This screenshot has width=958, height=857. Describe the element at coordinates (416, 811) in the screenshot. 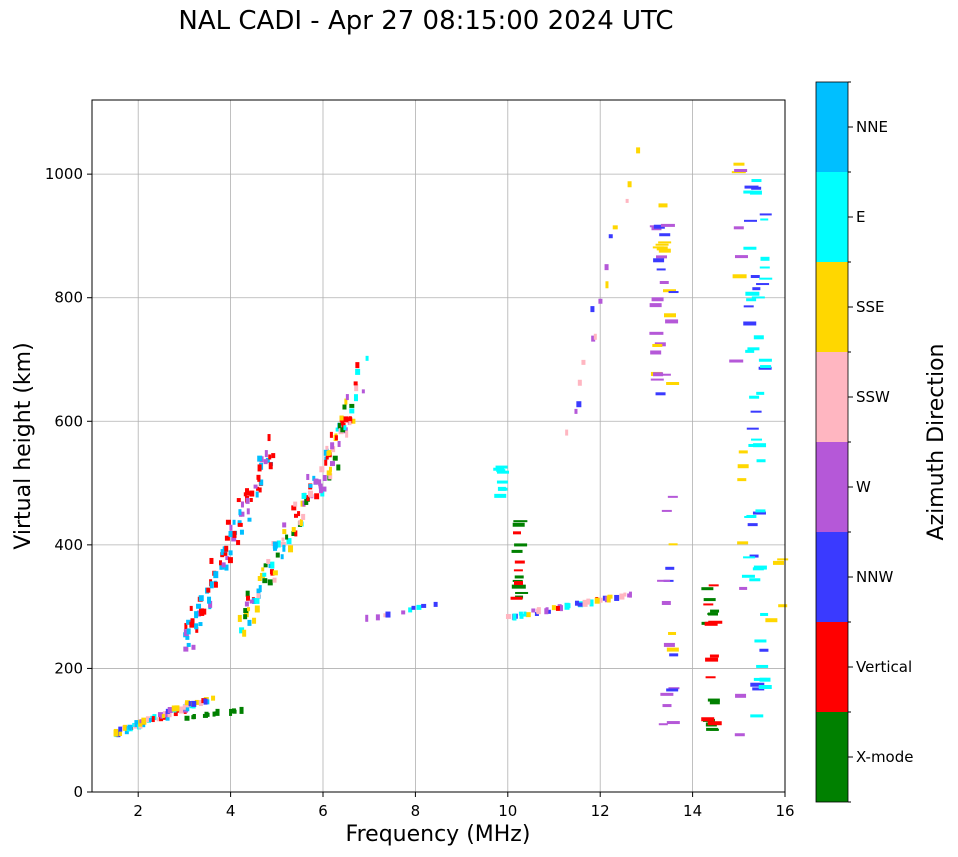

I see `x-tick-label: 8` at that location.